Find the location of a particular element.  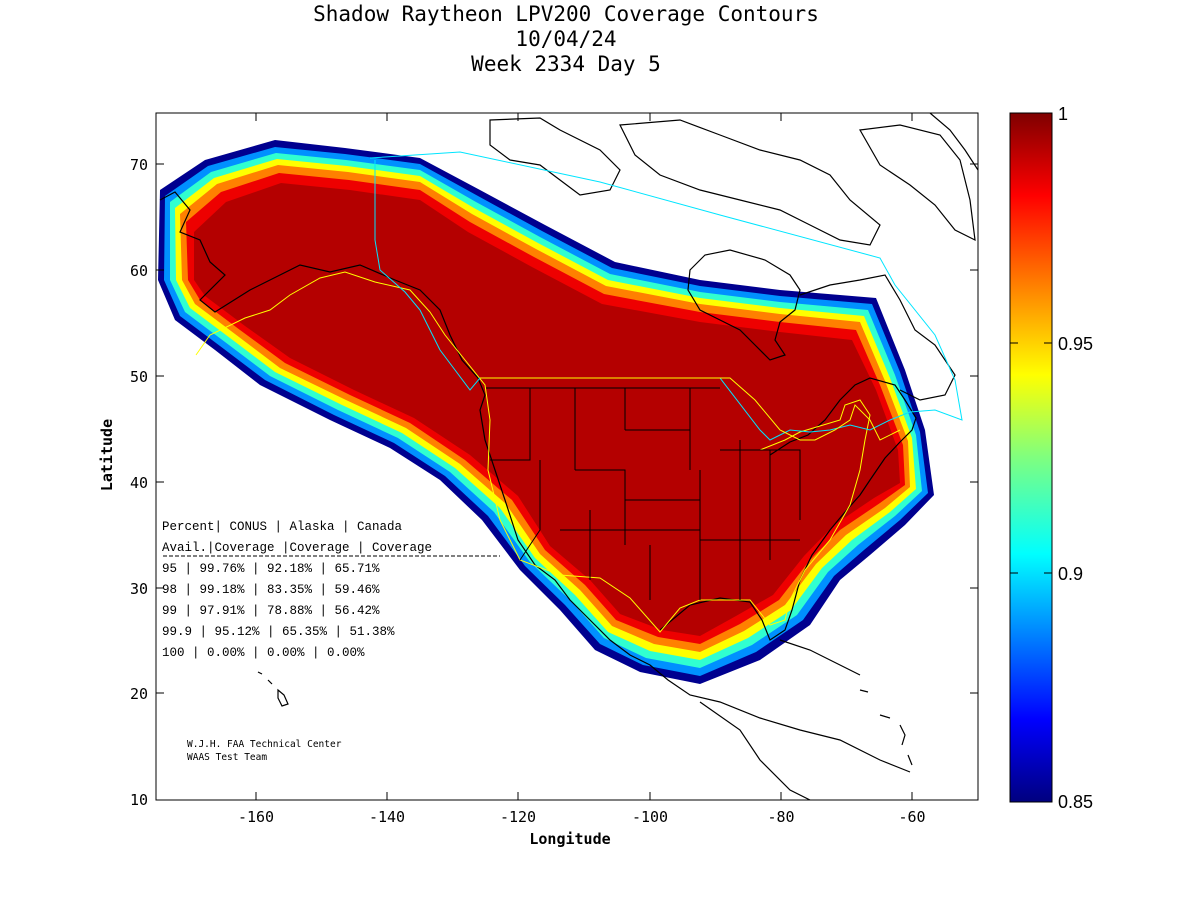

y-tick-label: 20 is located at coordinates (139, 694).